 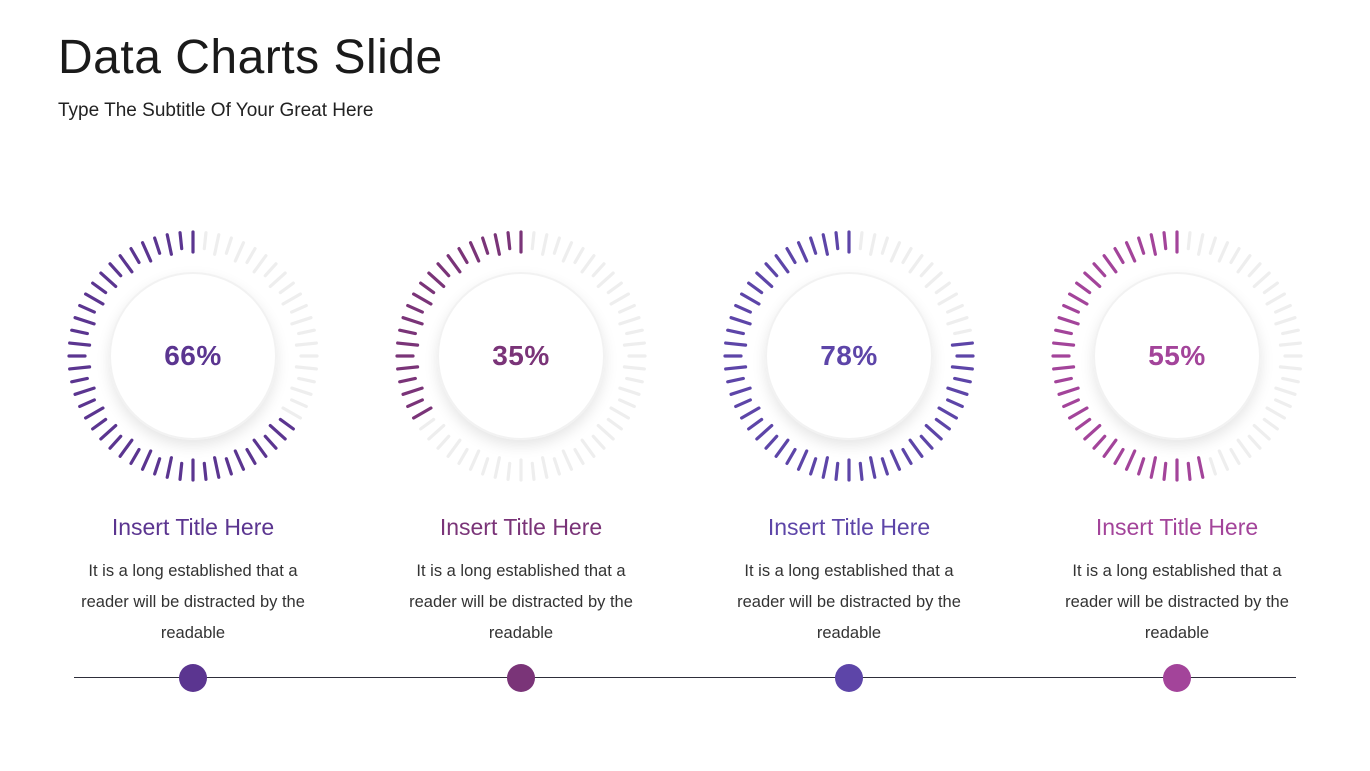 What do you see at coordinates (193, 355) in the screenshot?
I see `gauge-percentage: 66%` at bounding box center [193, 355].